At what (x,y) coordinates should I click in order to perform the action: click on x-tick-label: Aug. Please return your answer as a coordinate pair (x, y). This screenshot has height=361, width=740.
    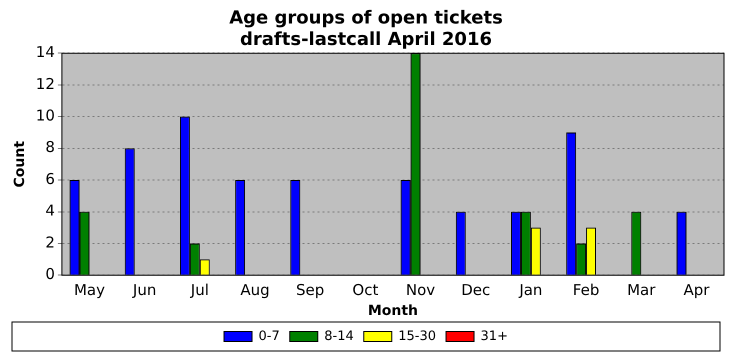
    Looking at the image, I should click on (255, 290).